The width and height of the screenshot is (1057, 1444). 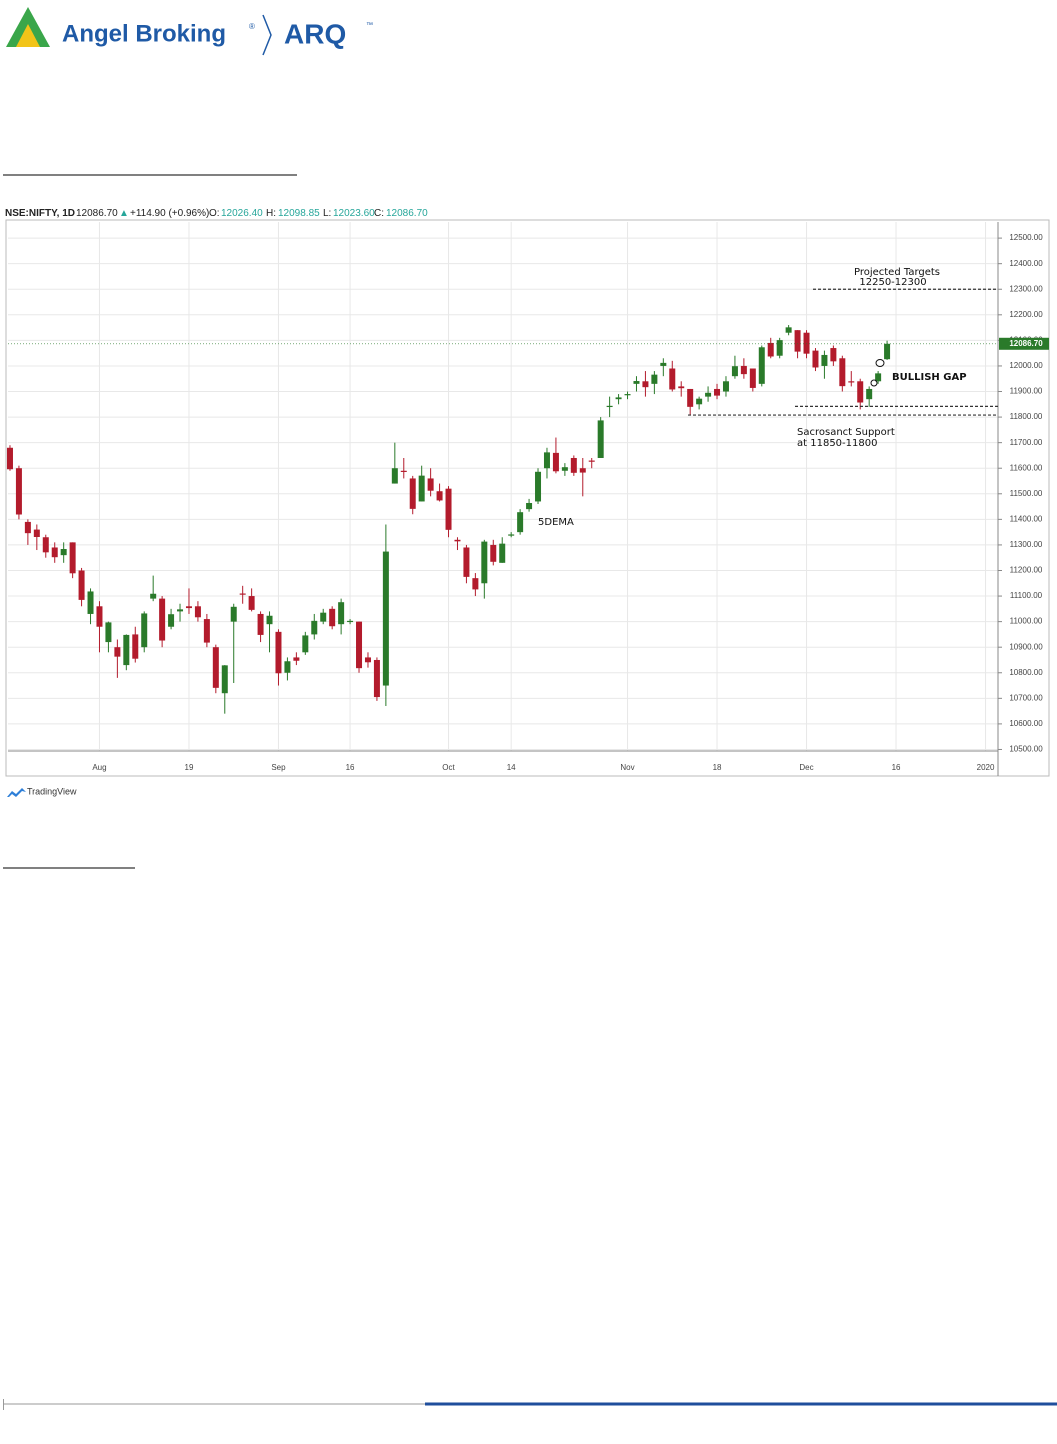 I want to click on x-tick-label: Dec, so click(x=806, y=767).